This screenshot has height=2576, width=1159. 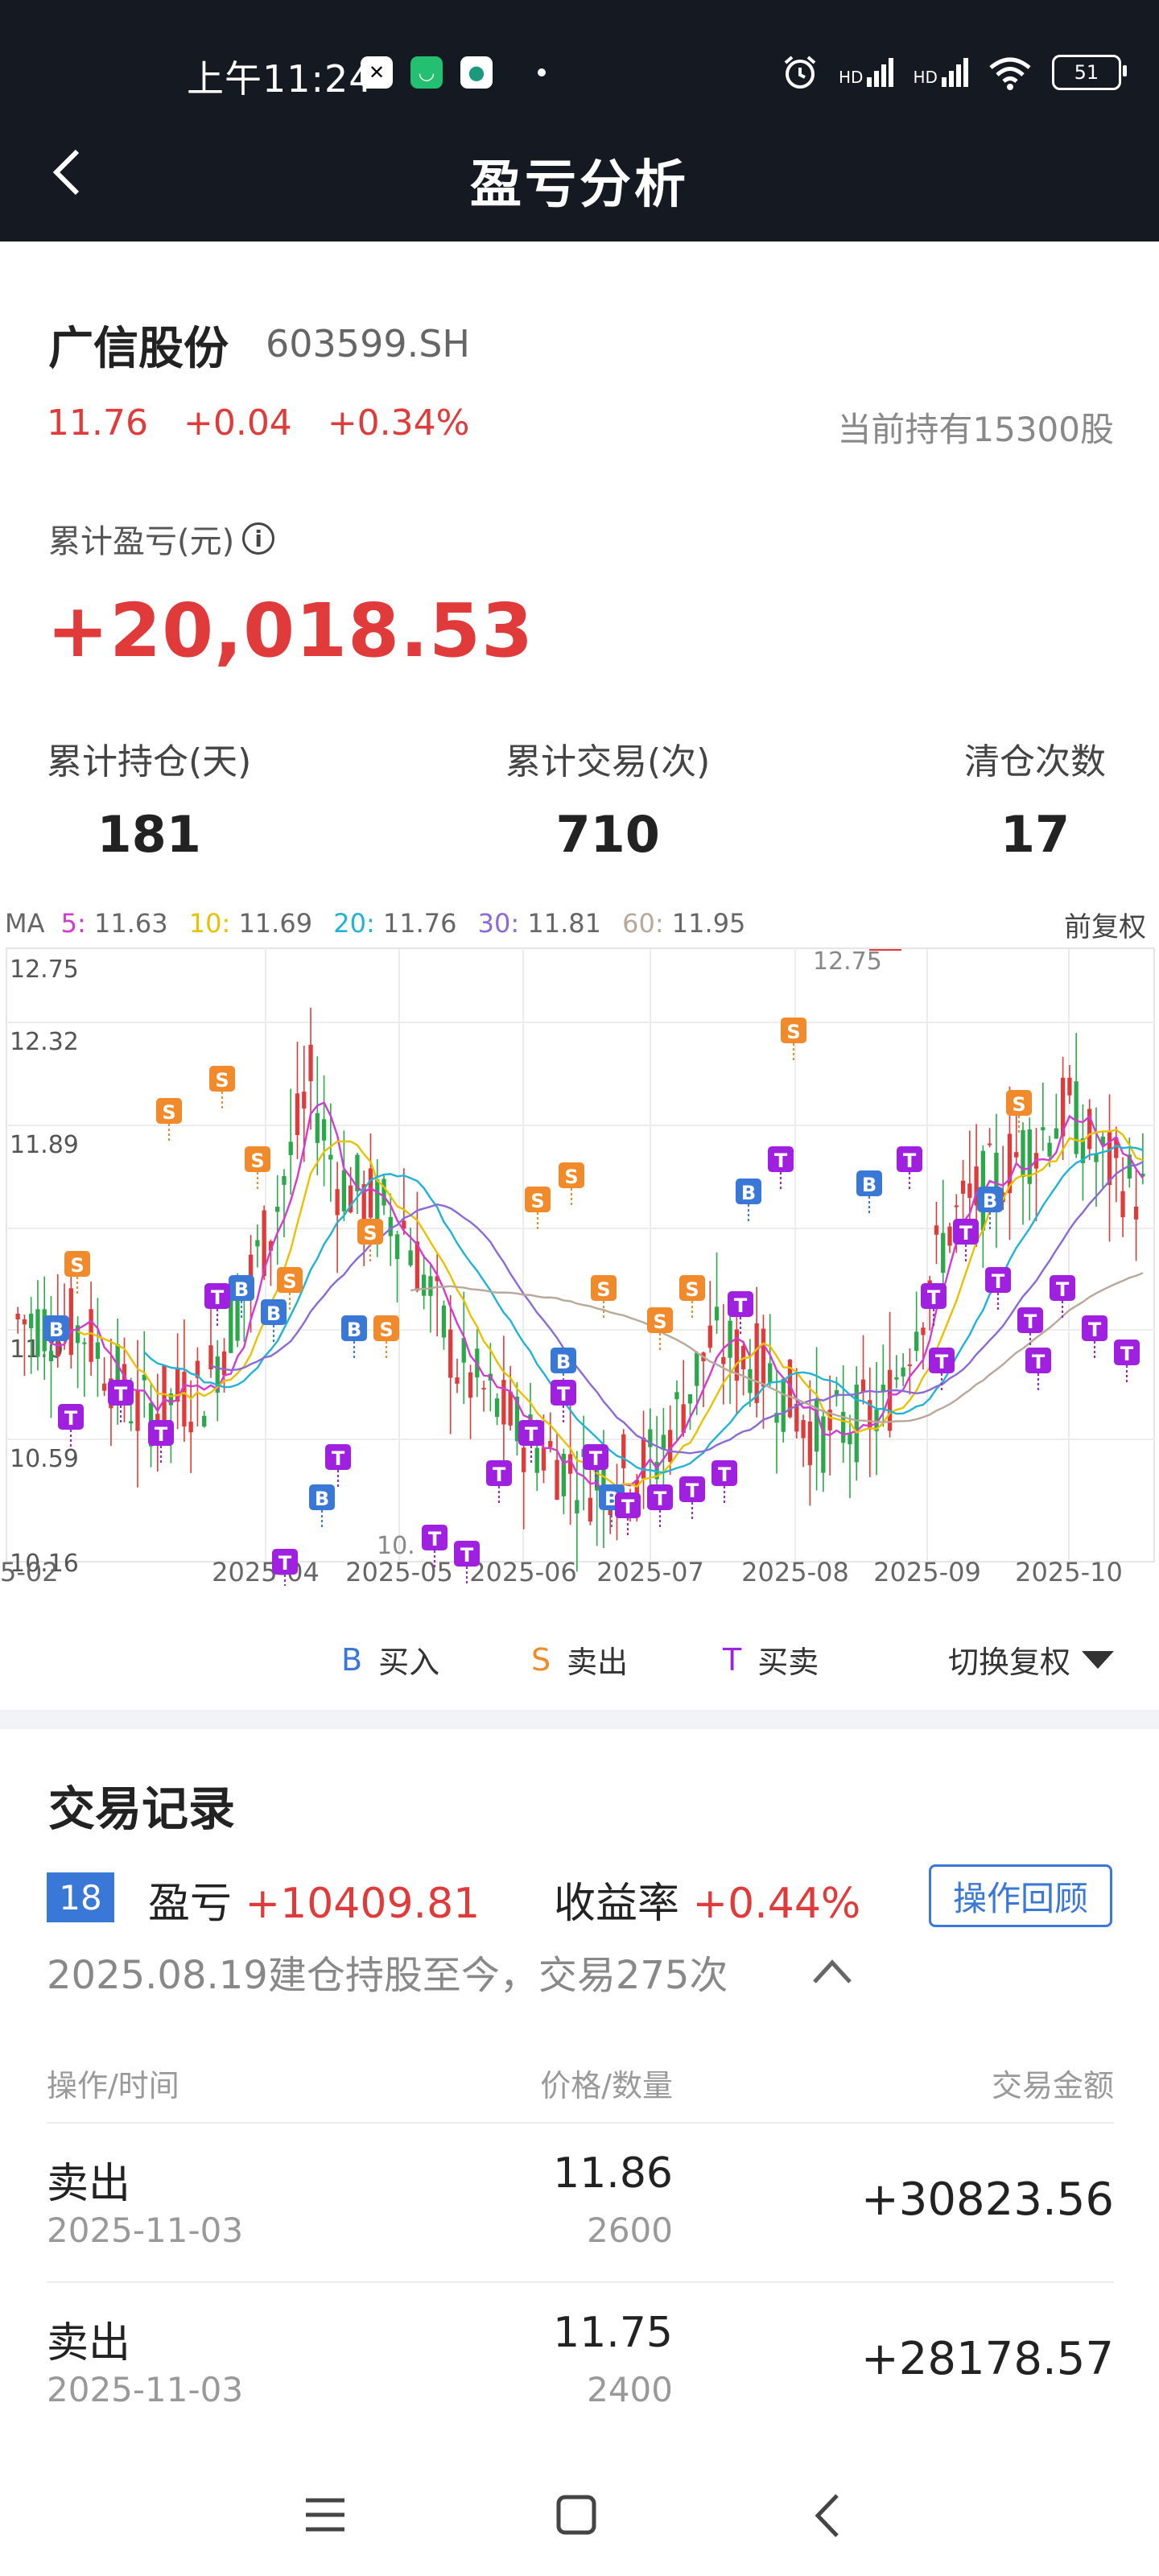 I want to click on more-notifications-dot-icon, so click(x=542, y=72).